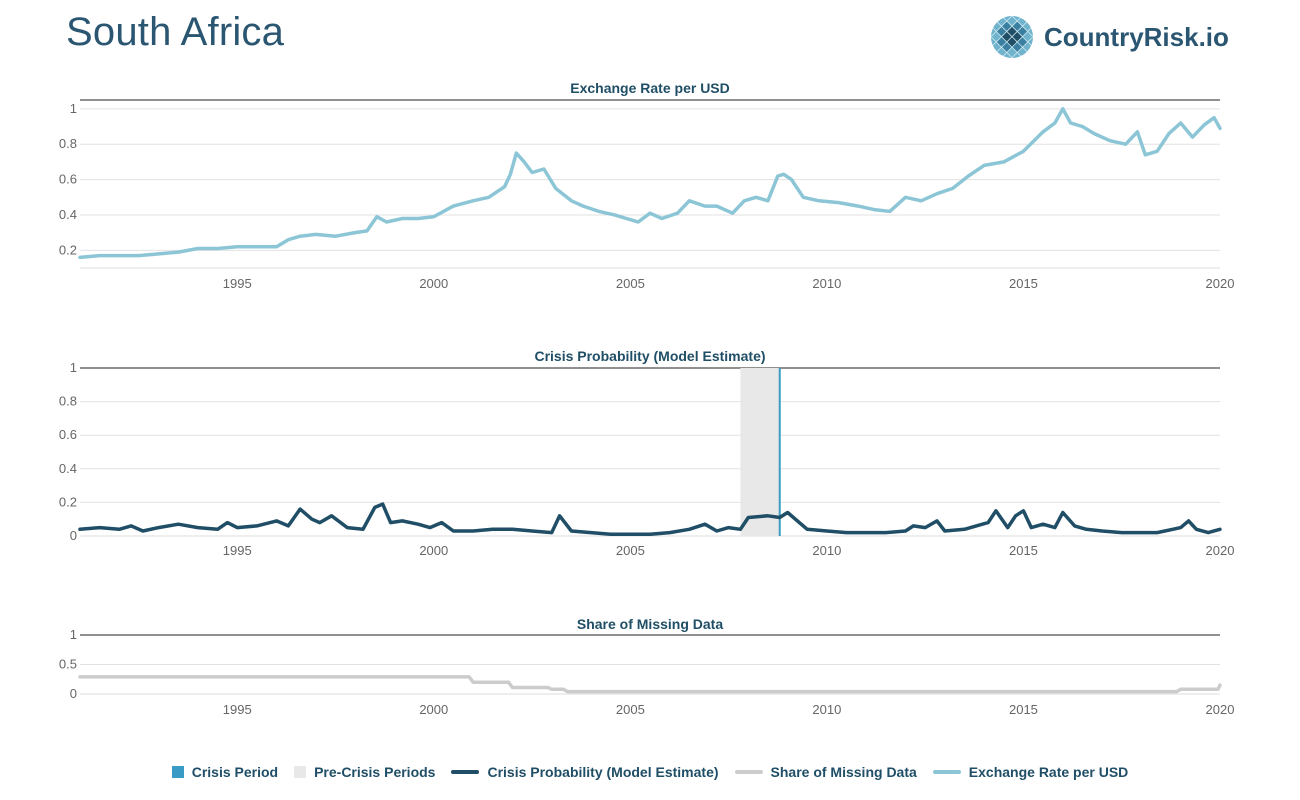 The image size is (1300, 800). Describe the element at coordinates (650, 88) in the screenshot. I see `chart-title: Exchange Rate per USD` at that location.